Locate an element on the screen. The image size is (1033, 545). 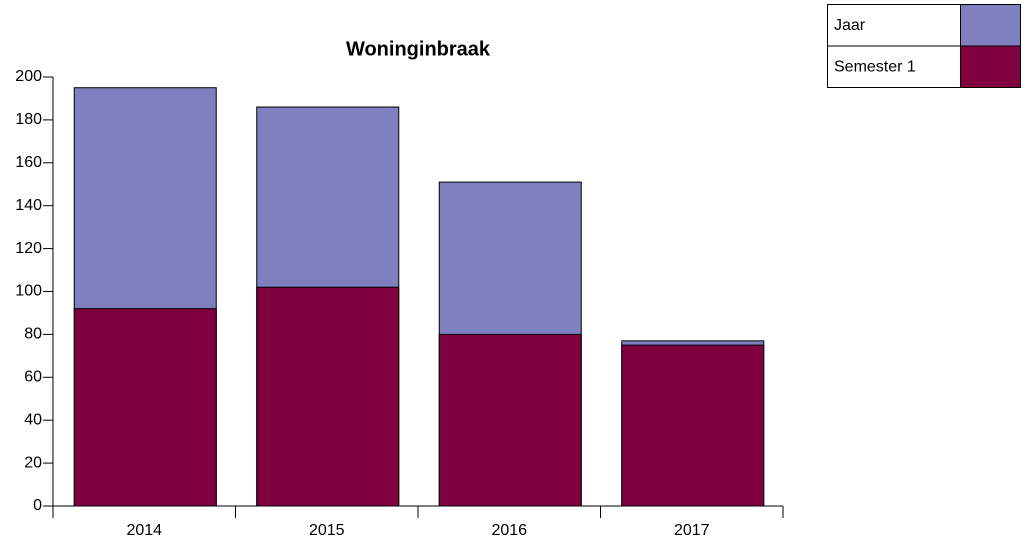
y-tick-label: 200 is located at coordinates (28, 76).